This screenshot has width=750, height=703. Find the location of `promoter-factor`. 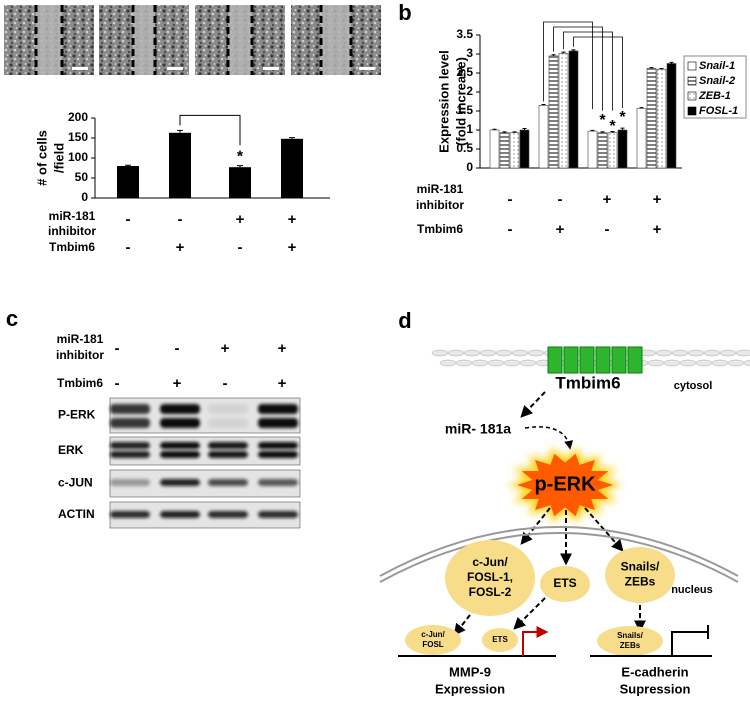

promoter-factor is located at coordinates (630, 641).